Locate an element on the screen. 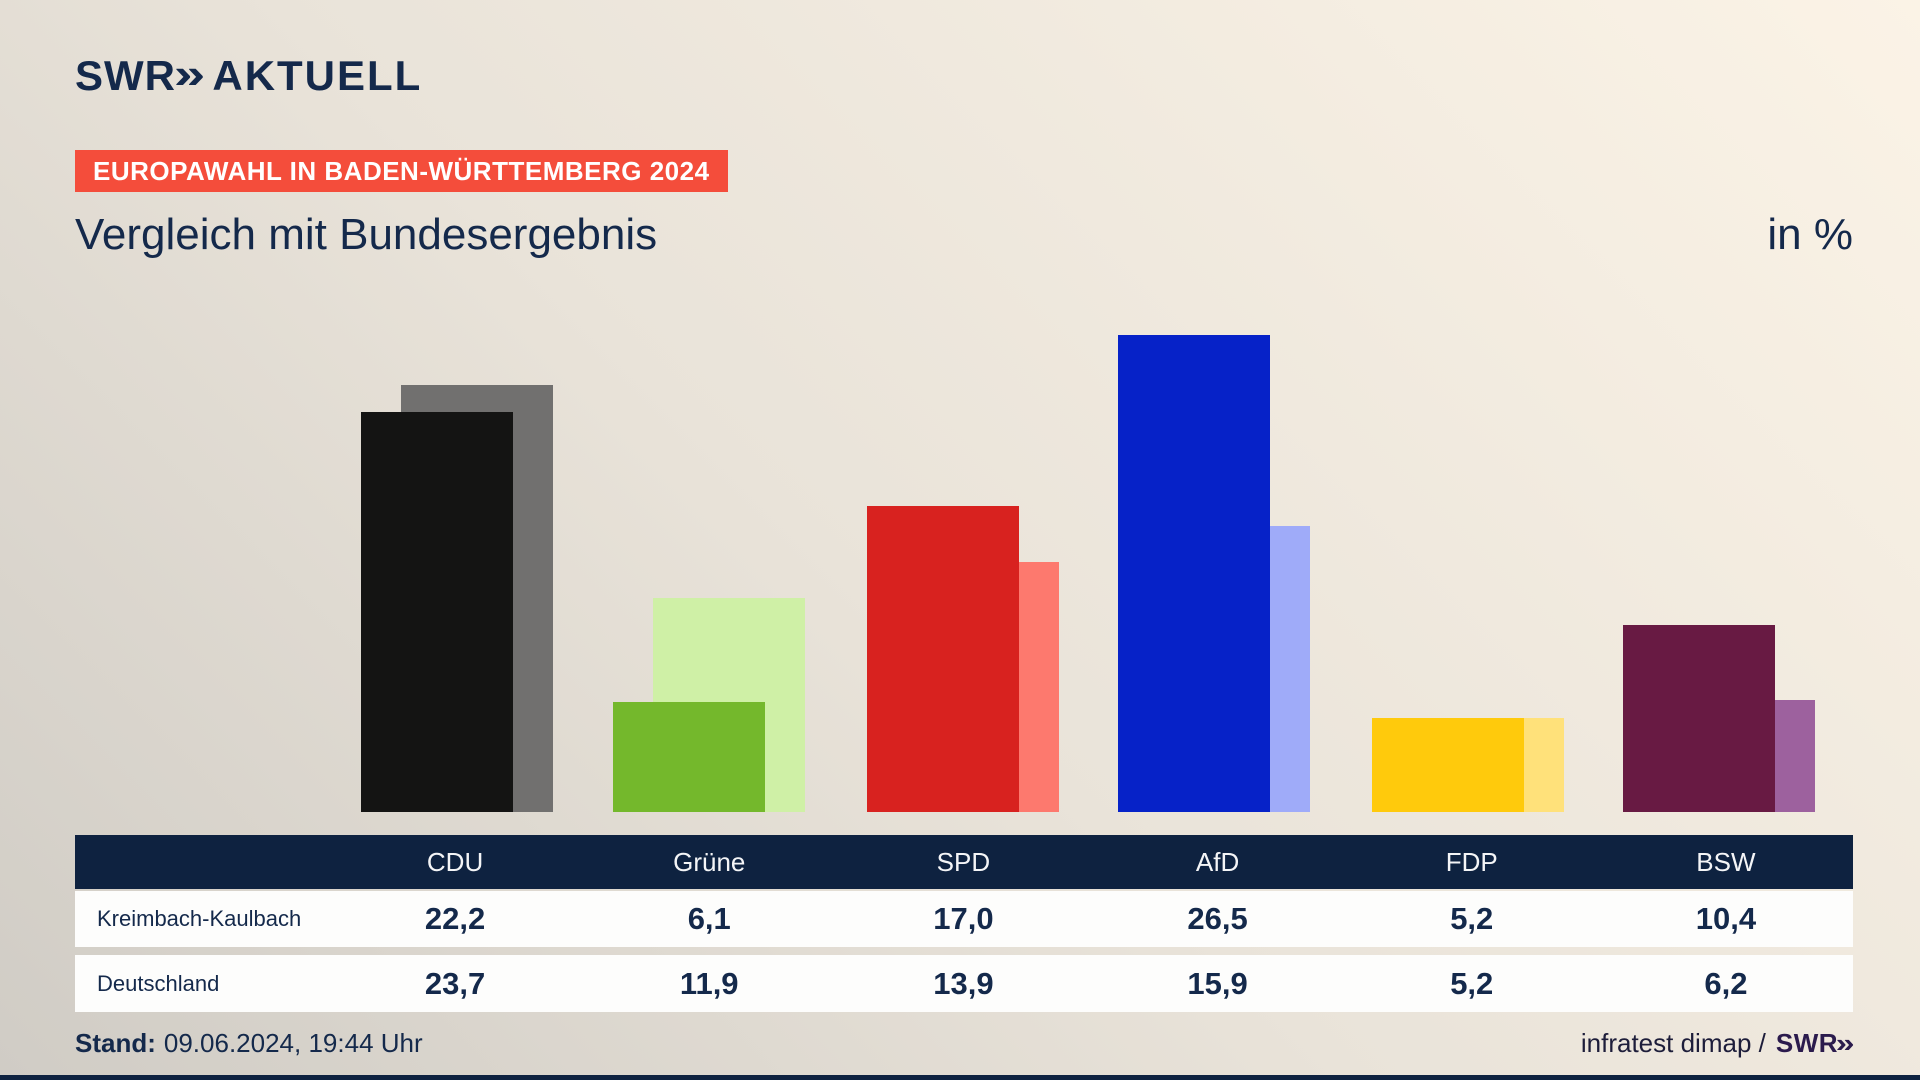 The width and height of the screenshot is (1920, 1080). value-bsw-kreimbach-kaulbach: 10,4 is located at coordinates (1726, 918).